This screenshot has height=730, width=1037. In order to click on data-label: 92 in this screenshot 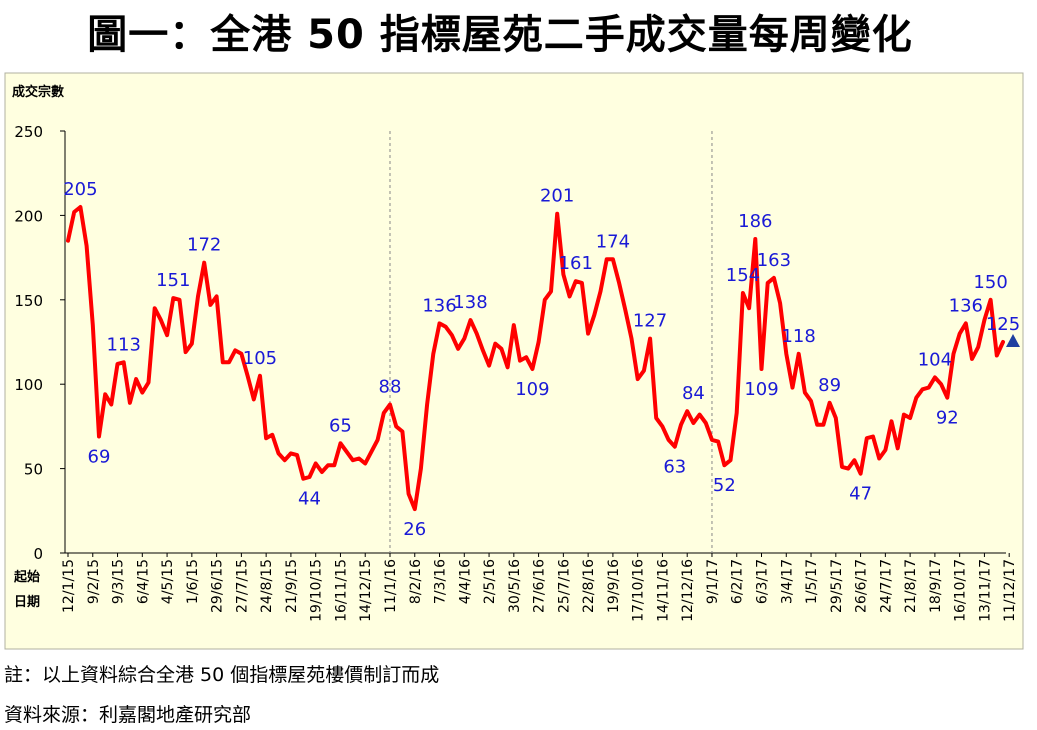, I will do `click(947, 418)`.